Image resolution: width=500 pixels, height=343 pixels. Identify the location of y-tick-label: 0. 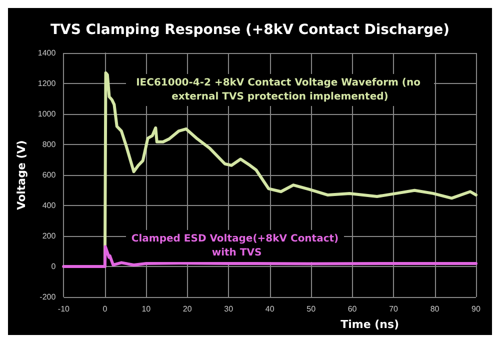
(53, 266).